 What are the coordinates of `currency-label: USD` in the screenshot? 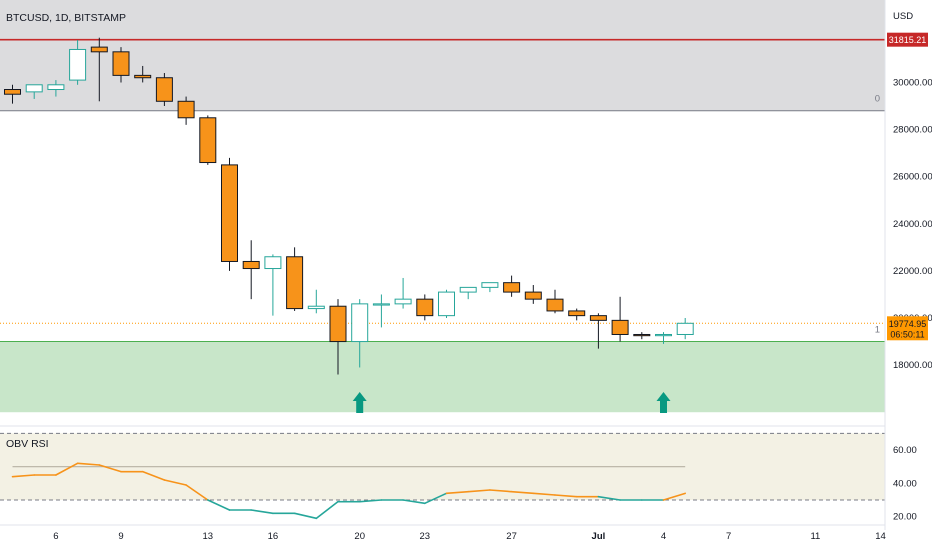 It's located at (903, 16).